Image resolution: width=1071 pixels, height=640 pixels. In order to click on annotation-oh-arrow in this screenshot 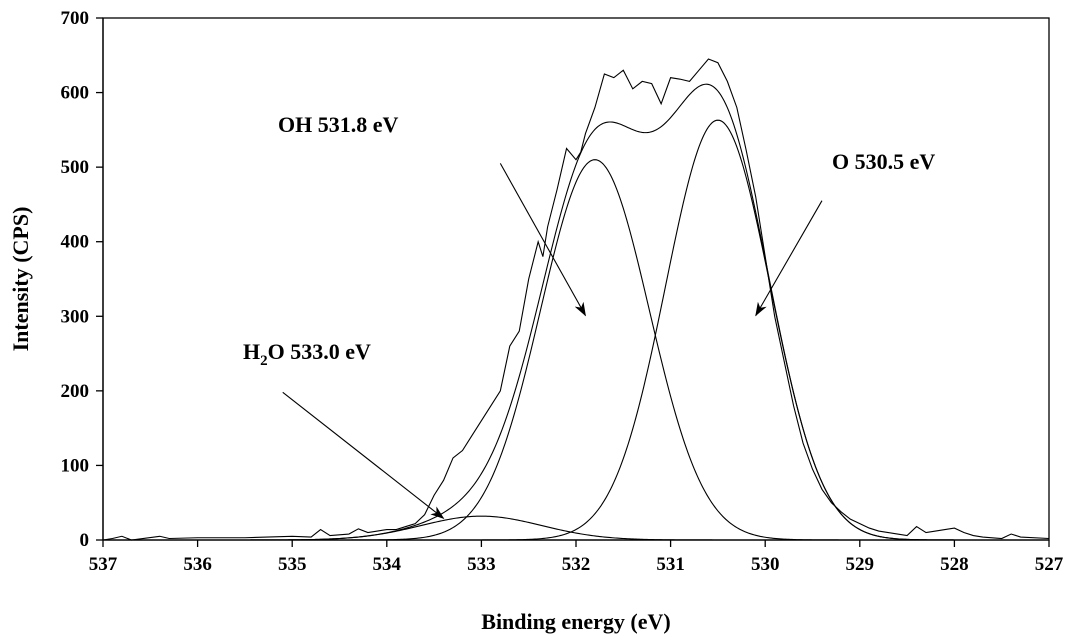, I will do `click(542, 240)`.